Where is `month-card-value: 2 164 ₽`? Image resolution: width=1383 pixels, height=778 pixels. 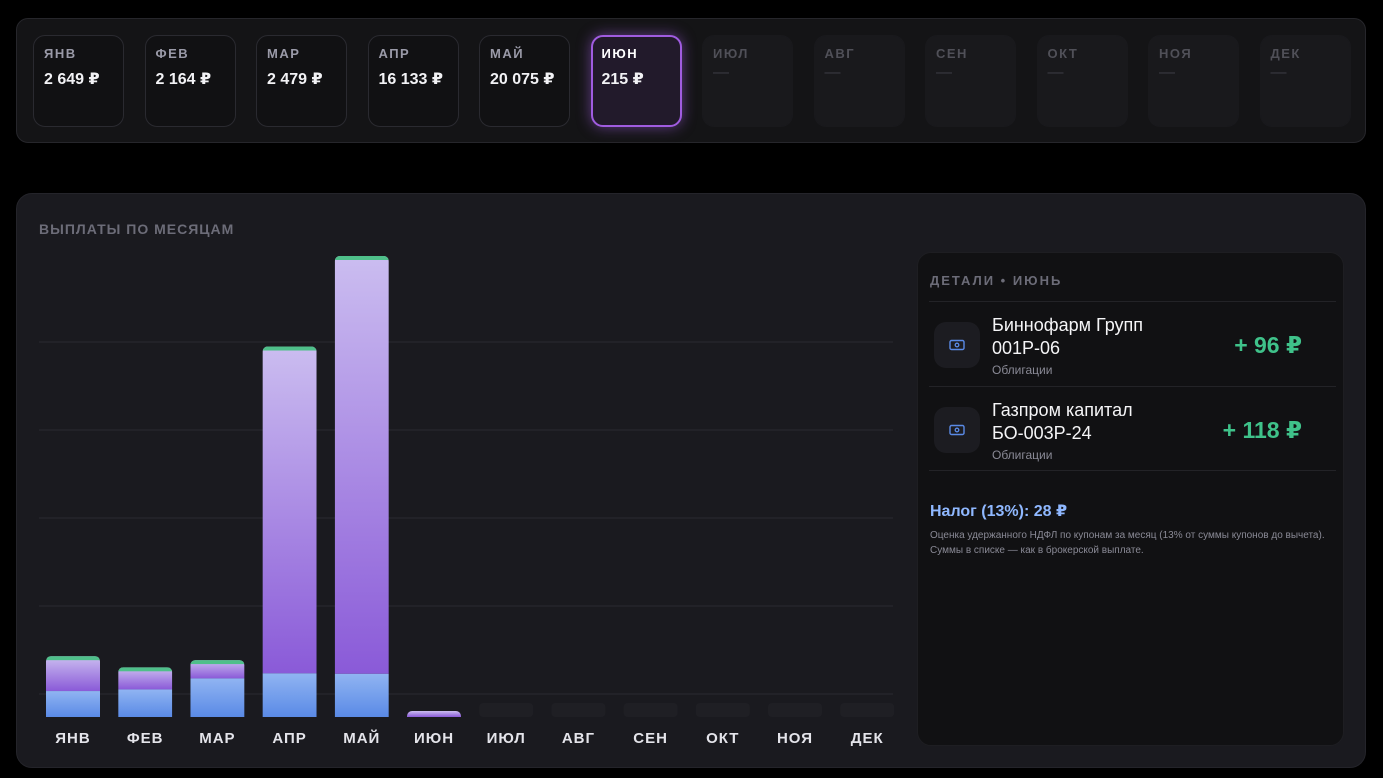
month-card-value: 2 164 ₽ is located at coordinates (183, 79).